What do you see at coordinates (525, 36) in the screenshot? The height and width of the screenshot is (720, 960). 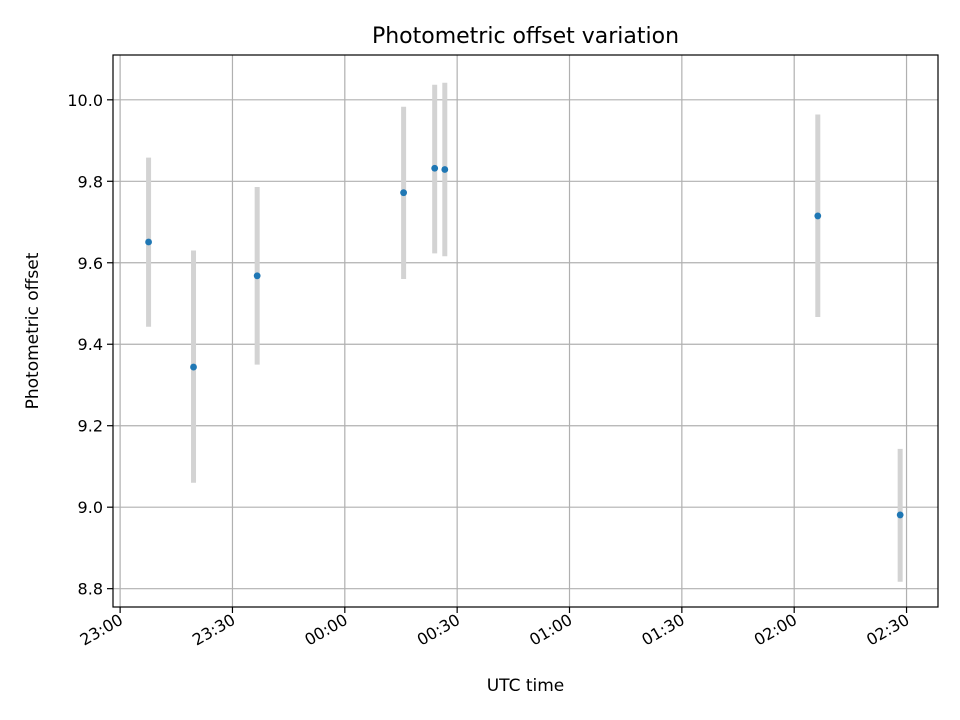 I see `chart-title: Photometric offset variation` at bounding box center [525, 36].